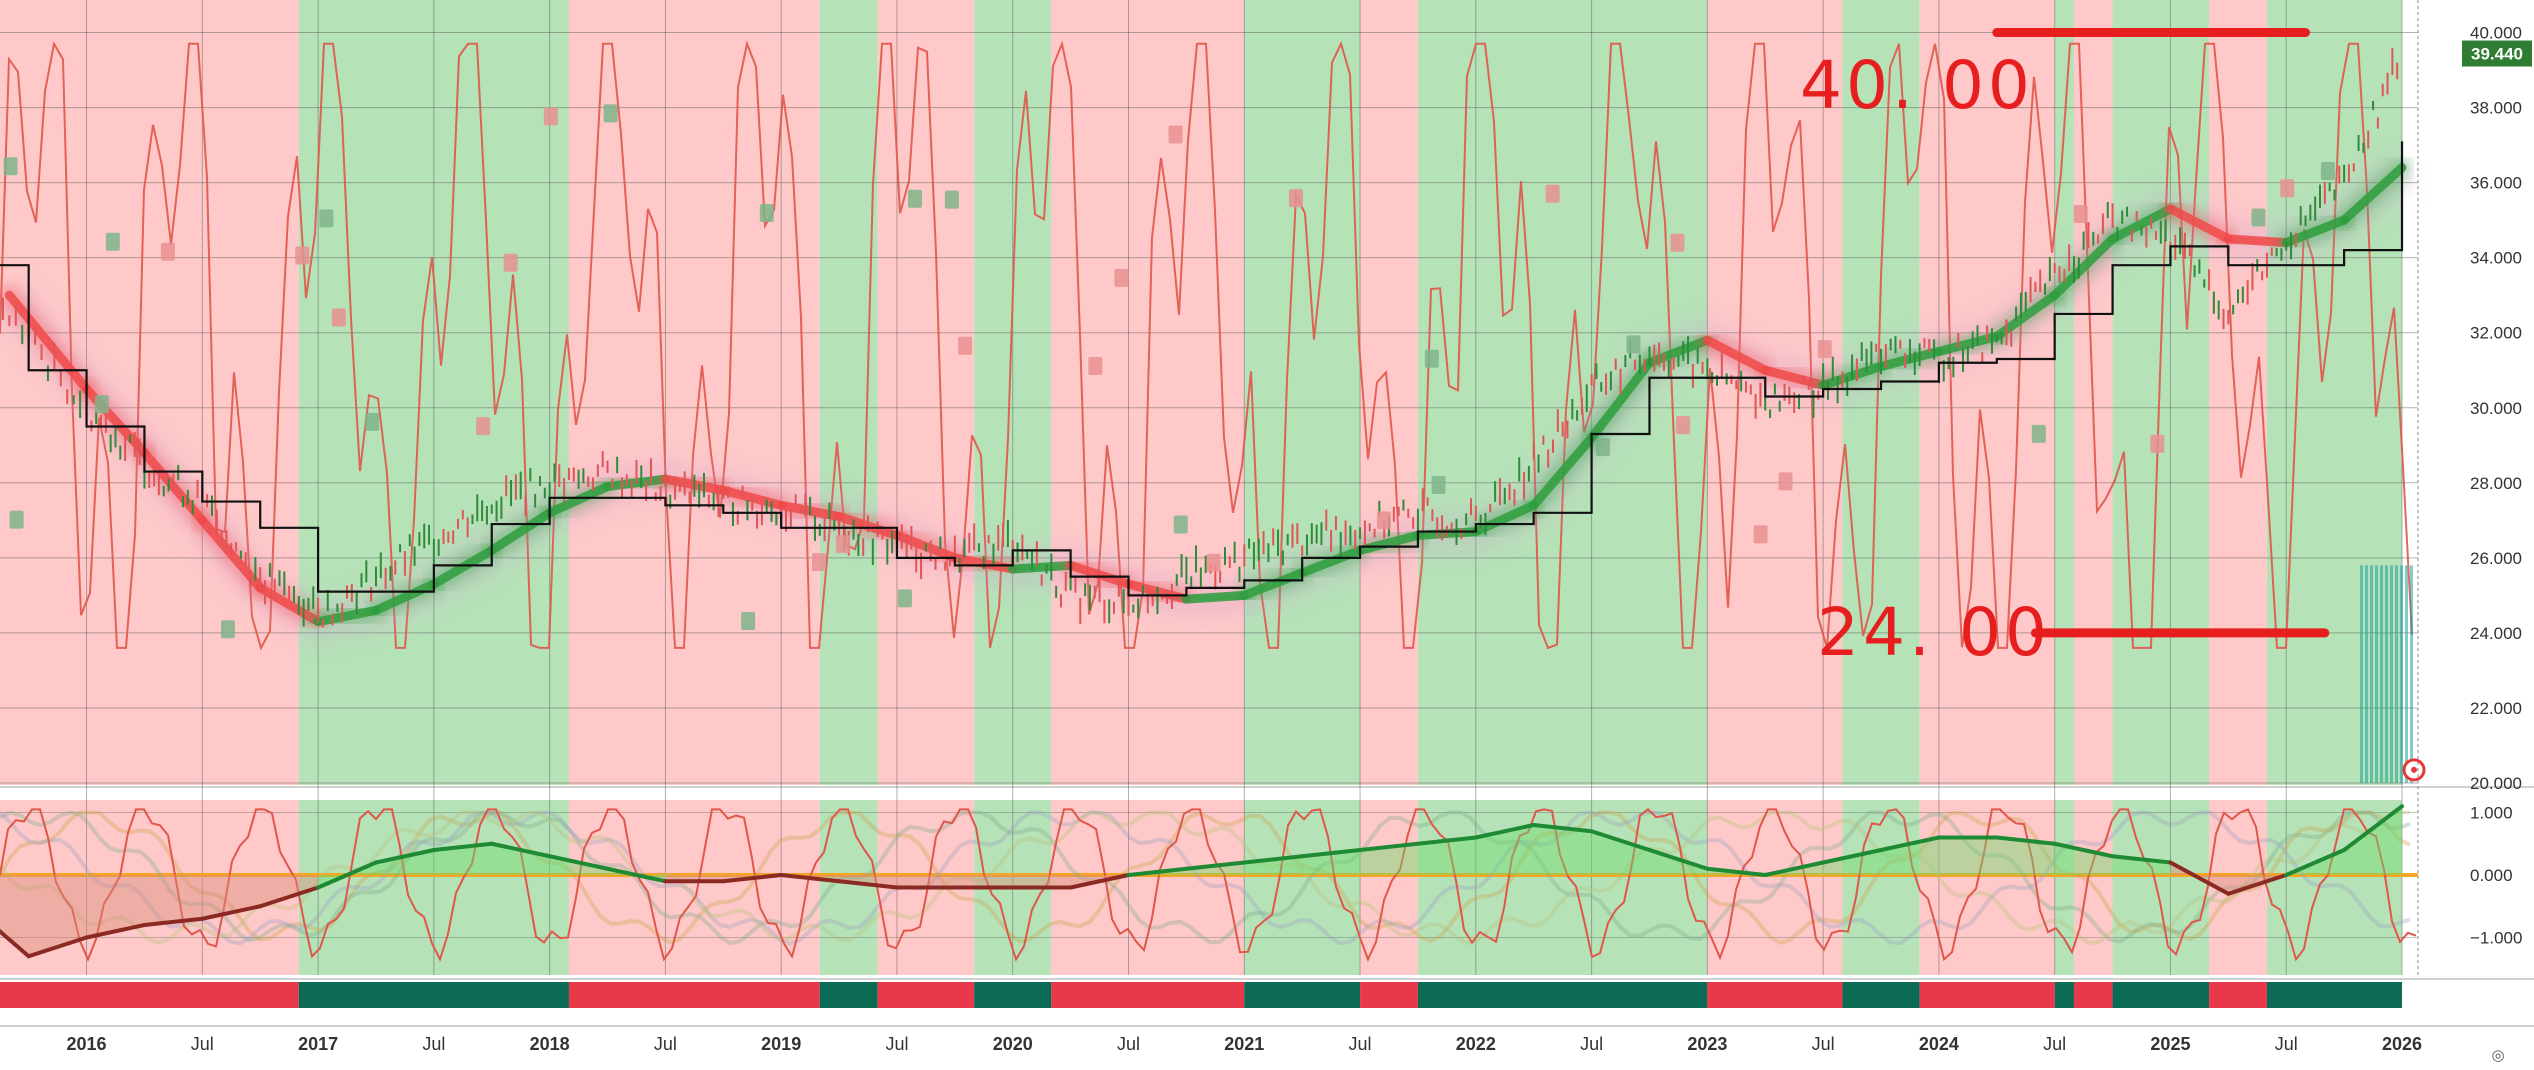  Describe the element at coordinates (1201, 995) in the screenshot. I see `regime-strip` at that location.